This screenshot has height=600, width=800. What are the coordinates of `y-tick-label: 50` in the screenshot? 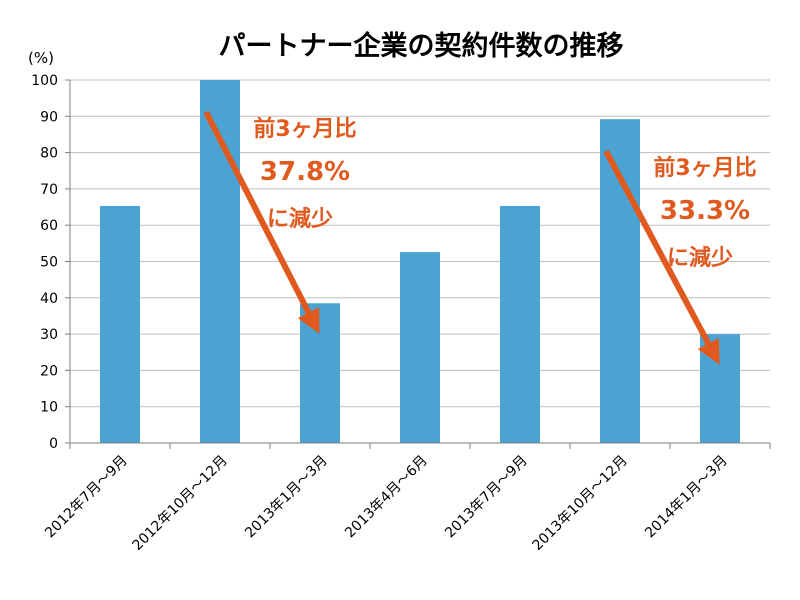 It's located at (49, 263).